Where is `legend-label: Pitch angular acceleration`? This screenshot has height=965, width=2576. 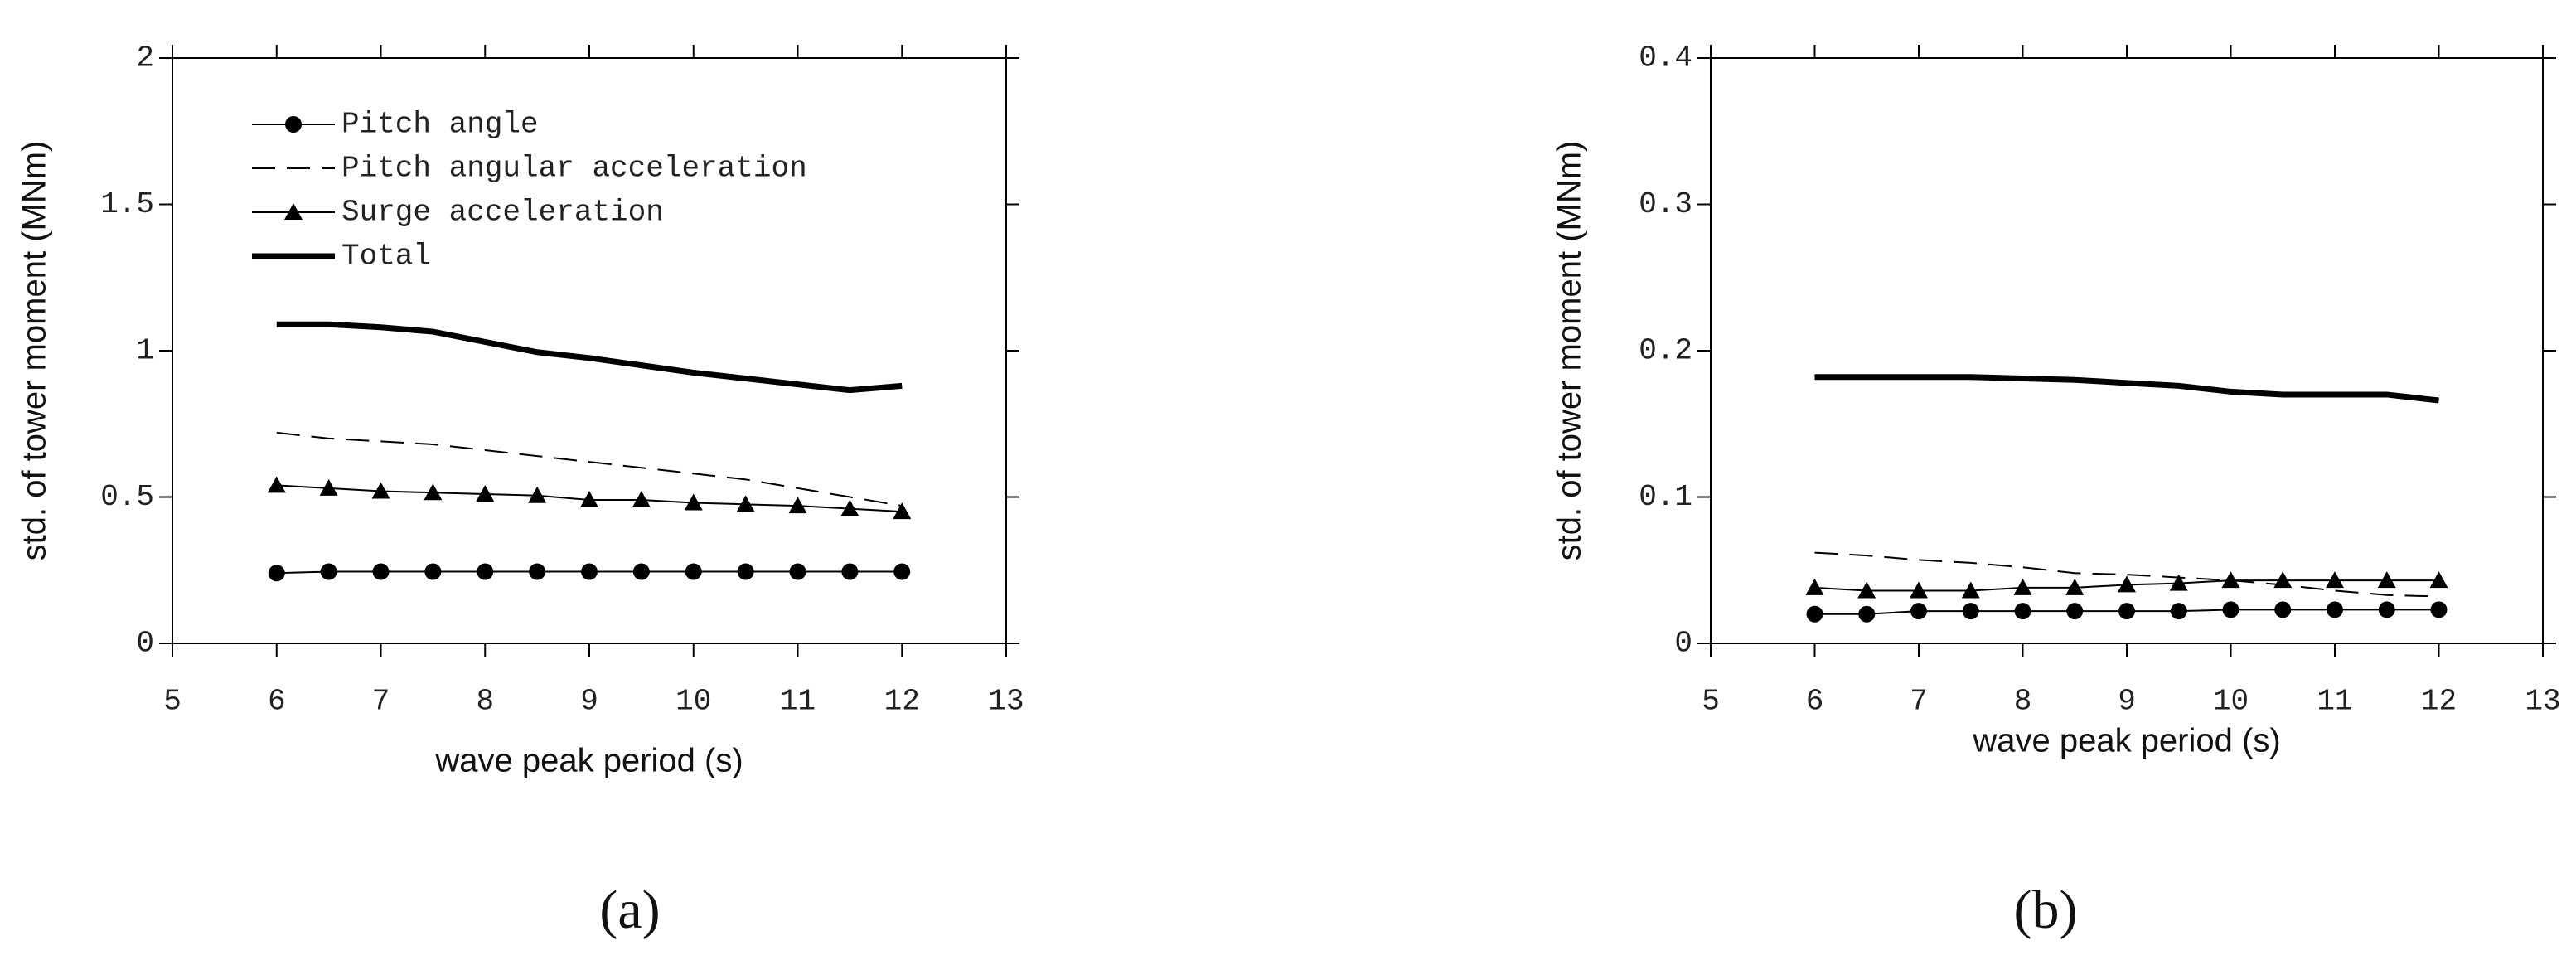 legend-label: Pitch angular acceleration is located at coordinates (574, 169).